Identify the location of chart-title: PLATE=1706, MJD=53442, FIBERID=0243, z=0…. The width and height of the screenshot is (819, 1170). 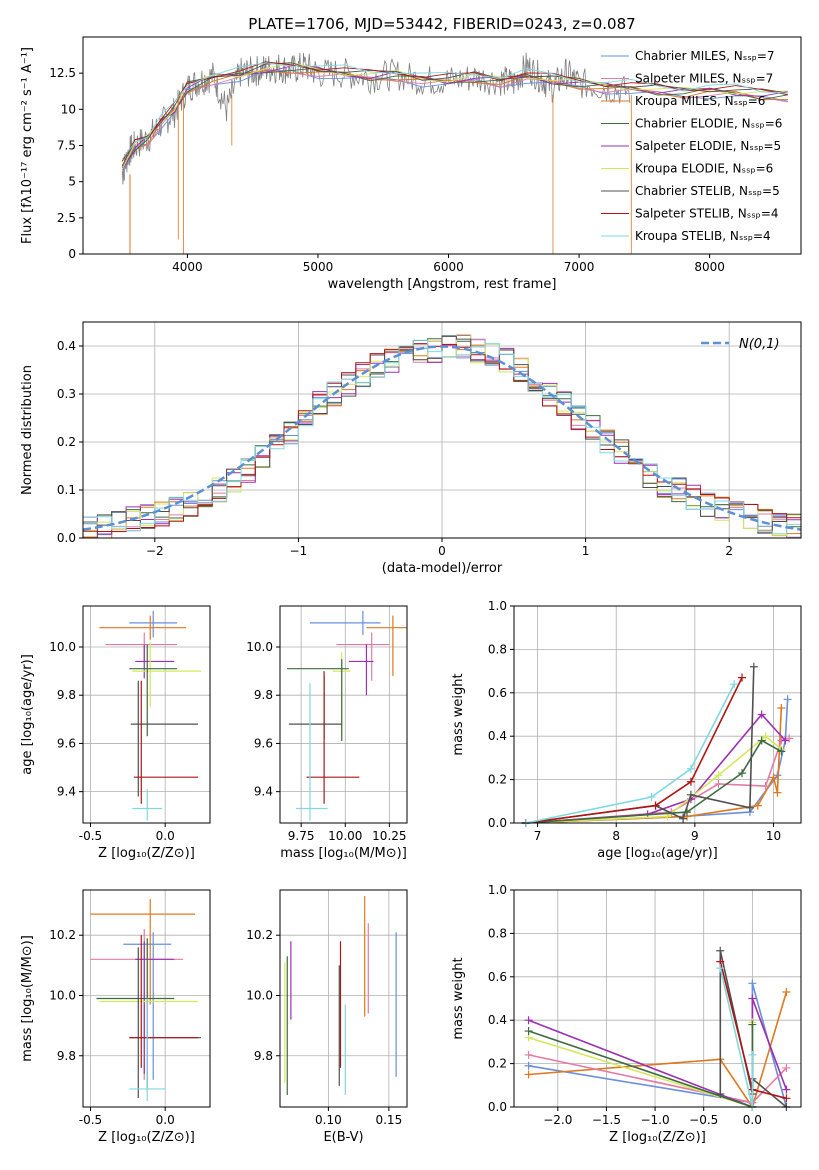
(441, 24).